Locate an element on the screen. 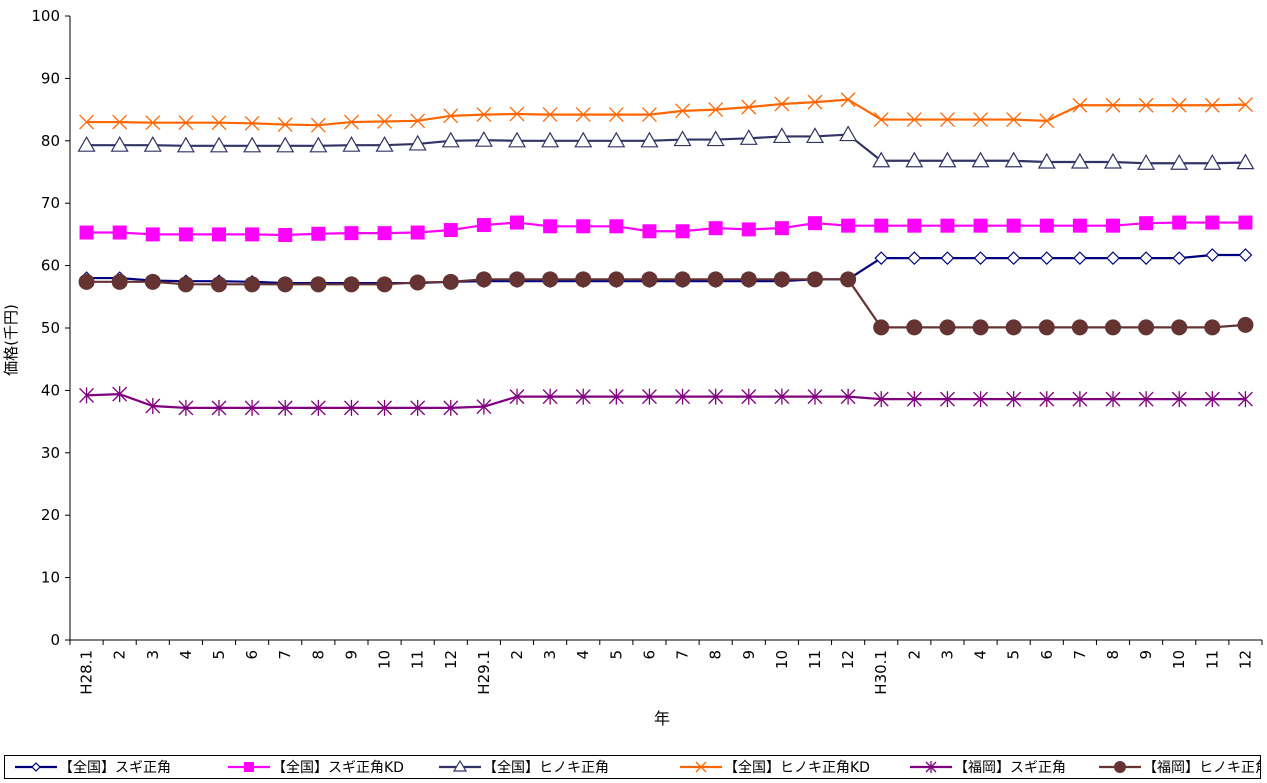 Image resolution: width=1267 pixels, height=783 pixels. legend-item: 【全国】ヒノキ正角 is located at coordinates (524, 767).